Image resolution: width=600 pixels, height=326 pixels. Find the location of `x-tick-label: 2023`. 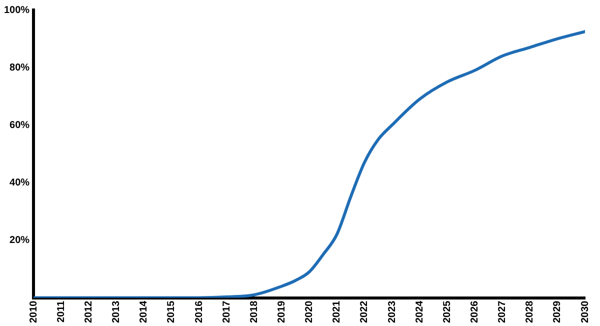

x-tick-label: 2023 is located at coordinates (392, 312).